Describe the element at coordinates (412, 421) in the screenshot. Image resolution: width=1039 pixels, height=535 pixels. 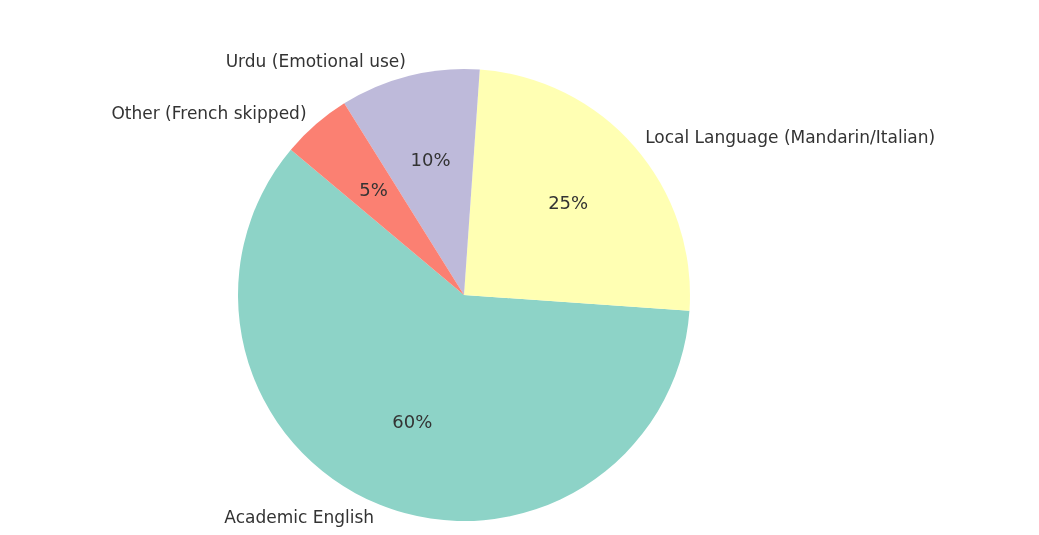
I see `data-label: 60%` at that location.